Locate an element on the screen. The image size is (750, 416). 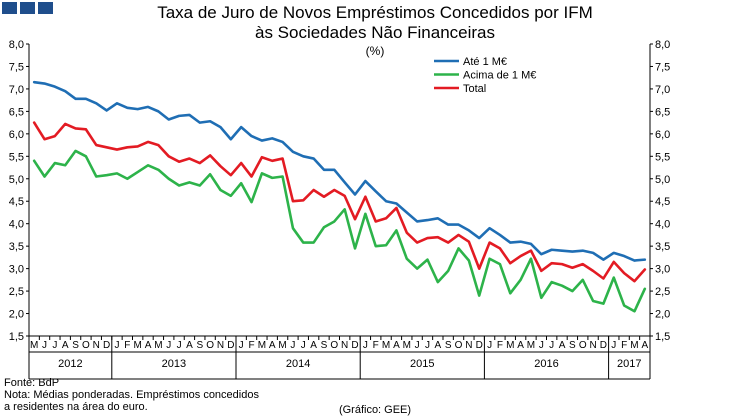
y-tick-label-right: 2,0 is located at coordinates (662, 315).